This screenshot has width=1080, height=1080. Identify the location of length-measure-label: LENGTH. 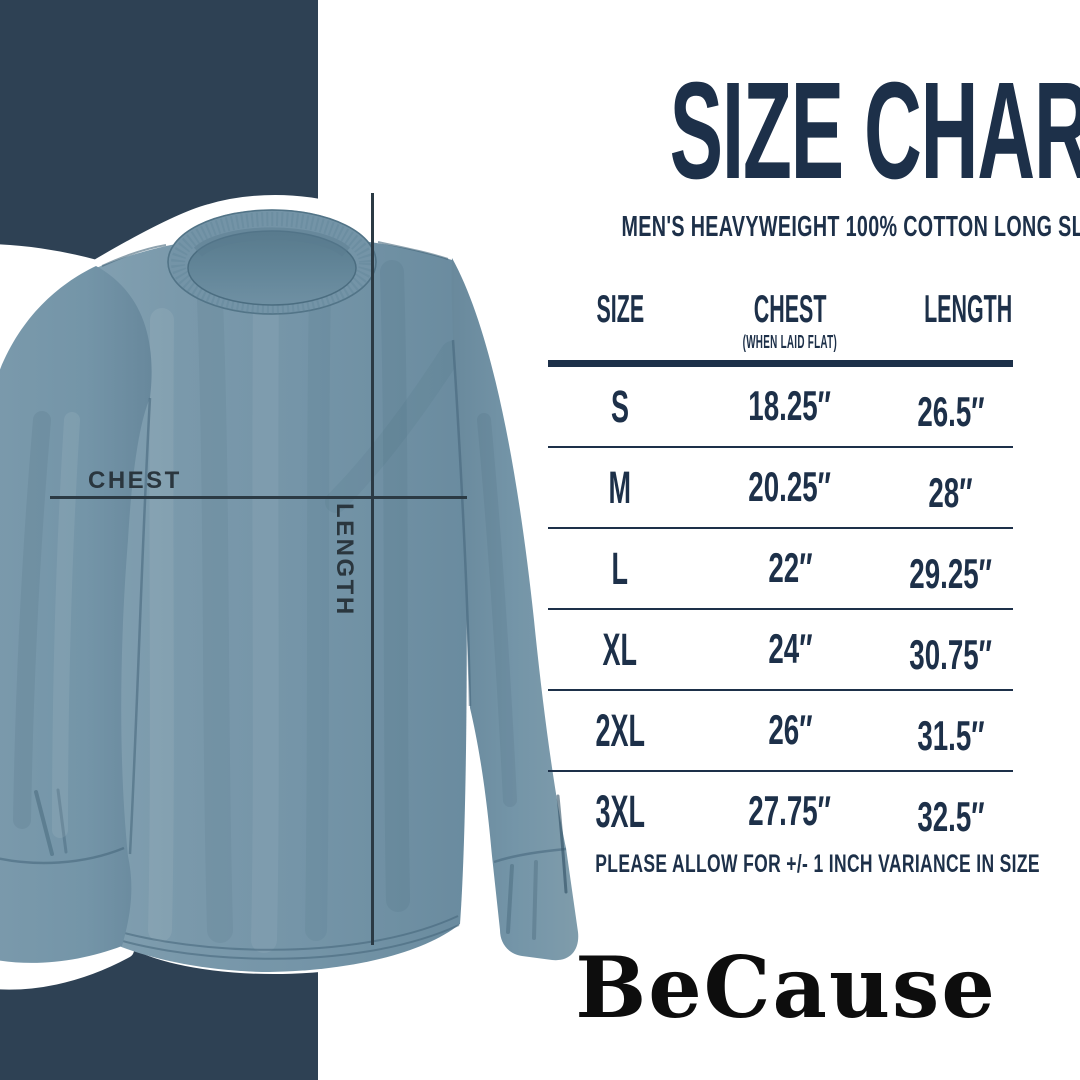
(344, 560).